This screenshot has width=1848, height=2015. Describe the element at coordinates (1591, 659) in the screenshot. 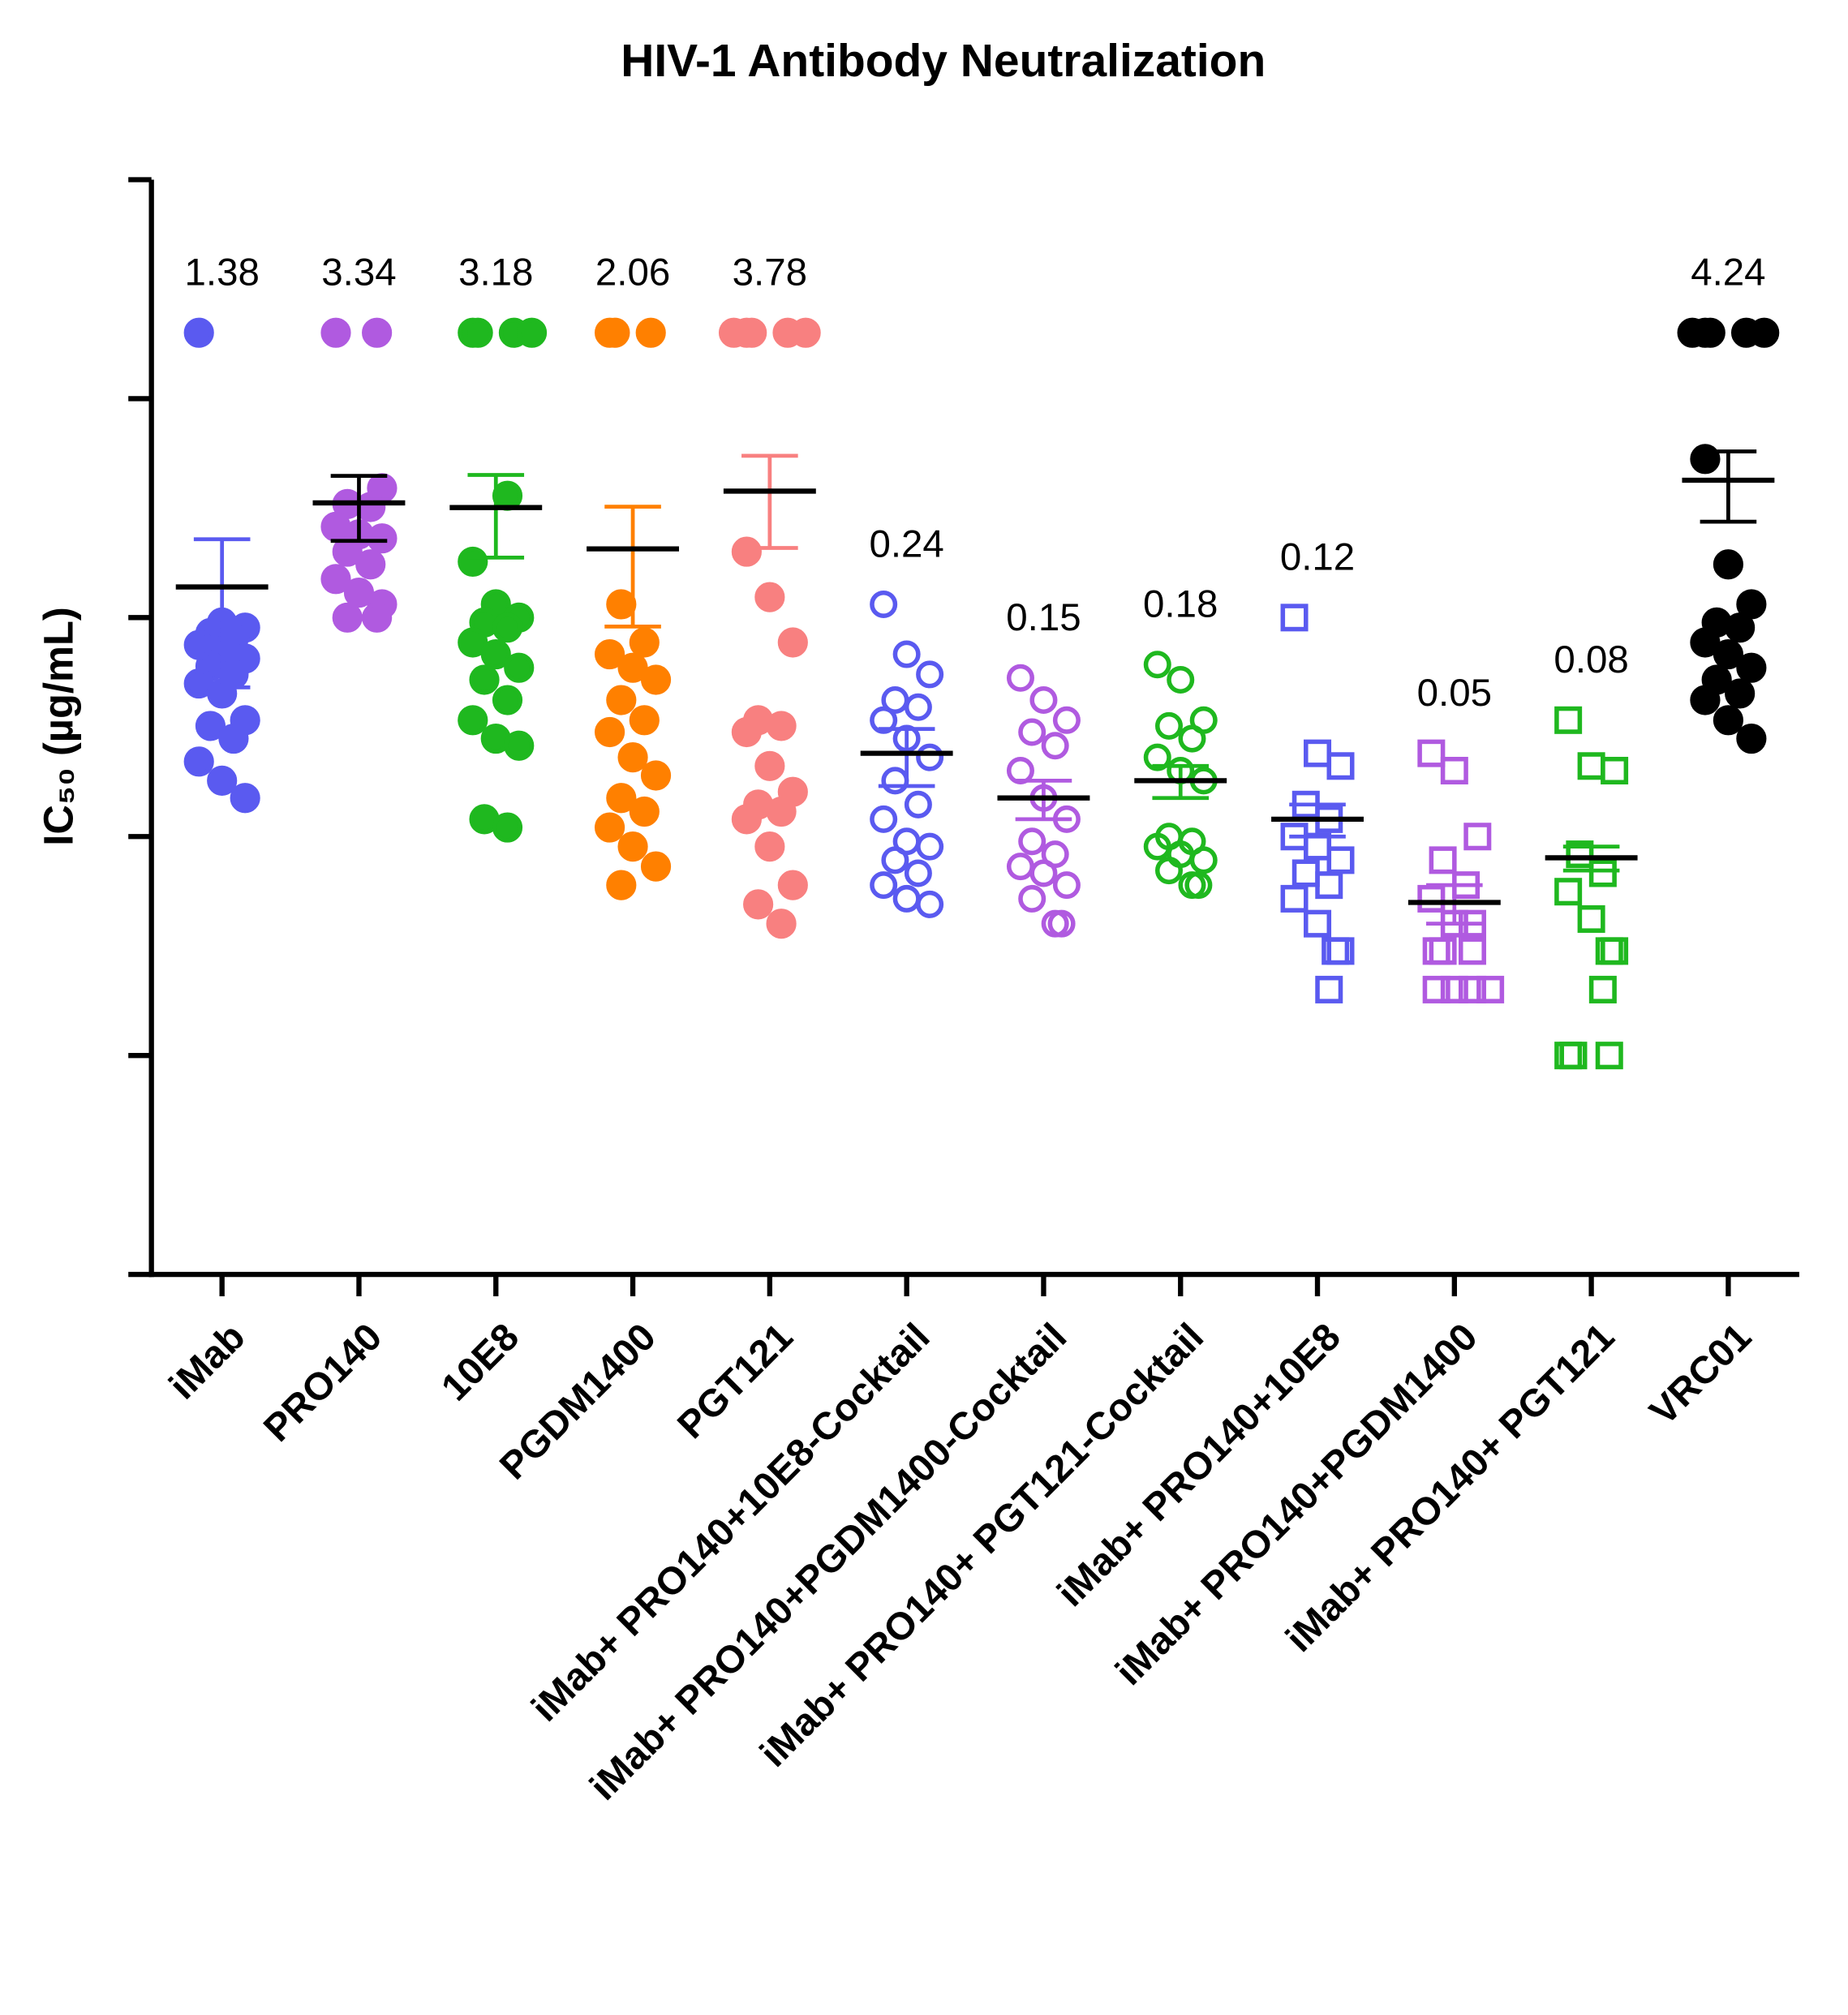

I see `mean-label: 0.08` at that location.